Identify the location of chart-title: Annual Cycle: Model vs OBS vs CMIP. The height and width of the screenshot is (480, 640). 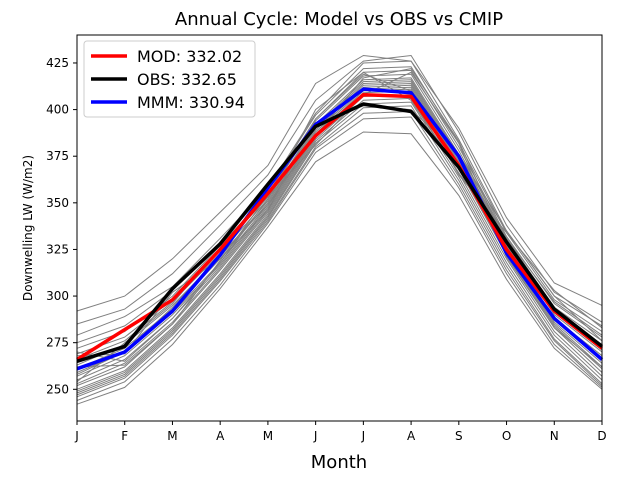
(339, 19).